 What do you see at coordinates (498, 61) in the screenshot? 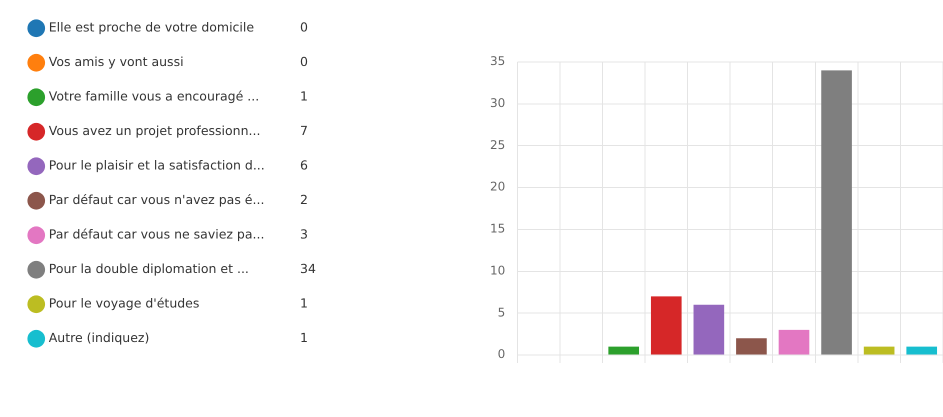
I see `y-tick-label: 35` at bounding box center [498, 61].